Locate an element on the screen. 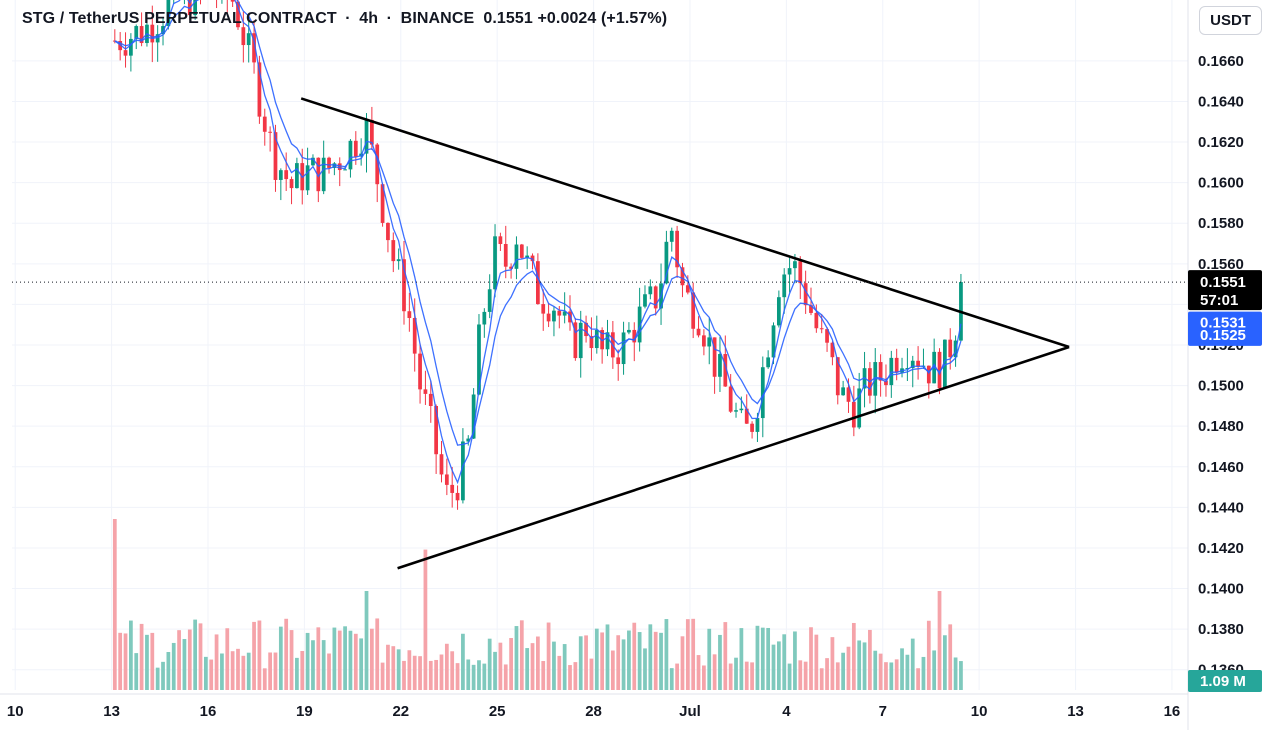 The height and width of the screenshot is (730, 1280). time-axis: 10 13 16 19 22 25 28 Jul 4 7 10 13 16 is located at coordinates (593, 711).